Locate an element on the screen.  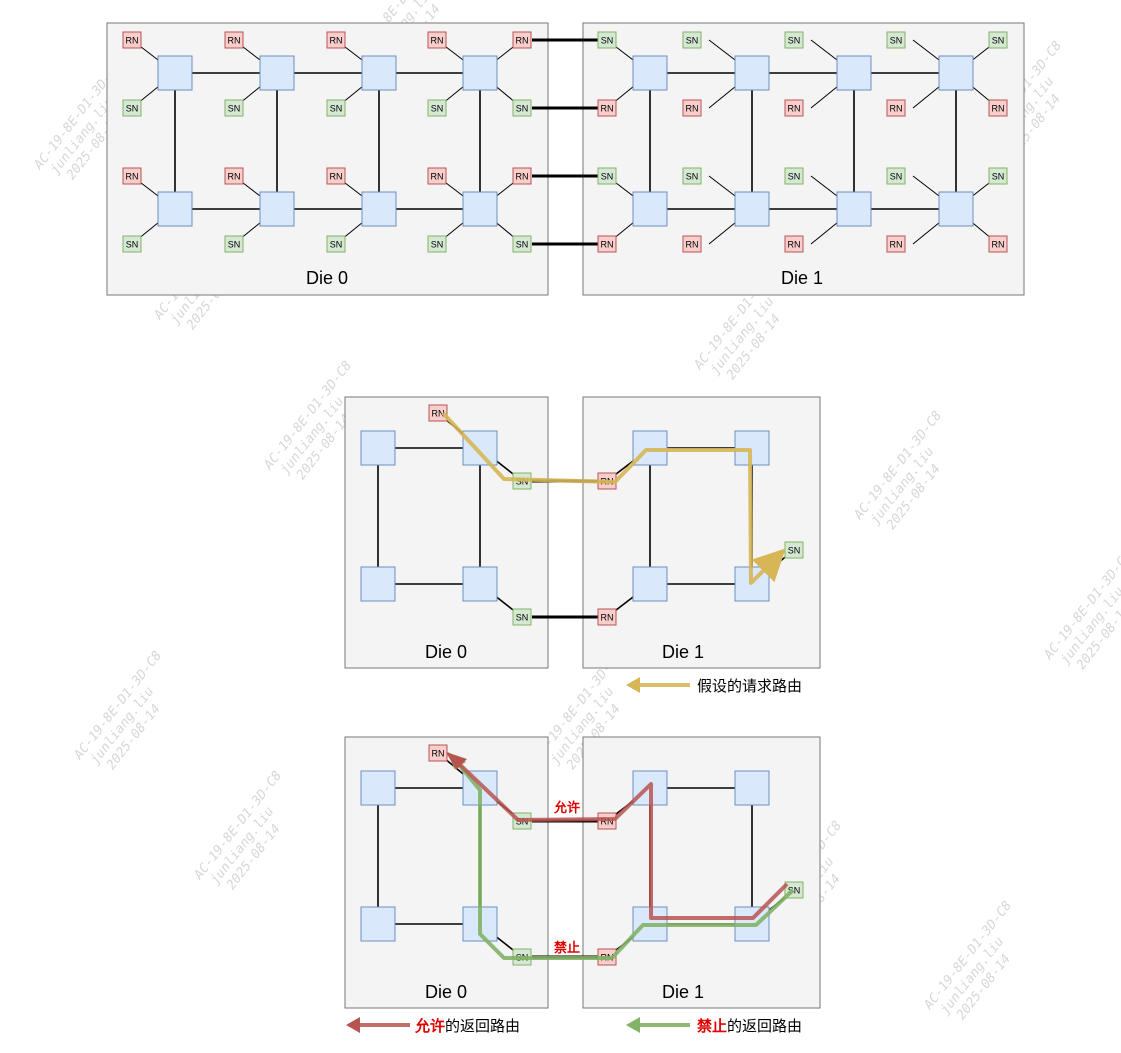
allowed-route-arrowhead is located at coordinates (456, 761).